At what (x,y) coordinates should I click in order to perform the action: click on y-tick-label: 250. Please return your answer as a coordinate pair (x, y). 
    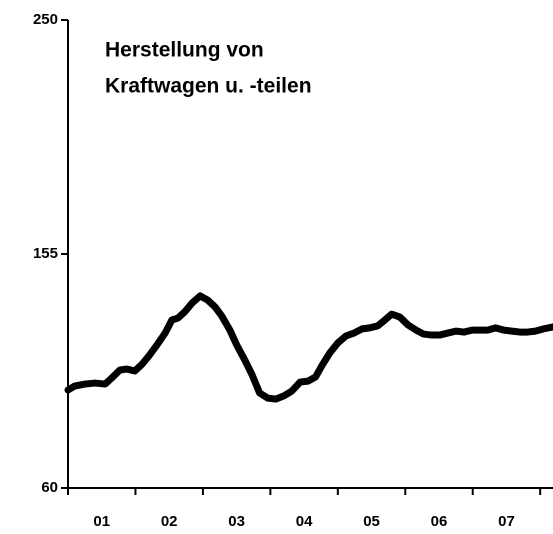
    Looking at the image, I should click on (45, 19).